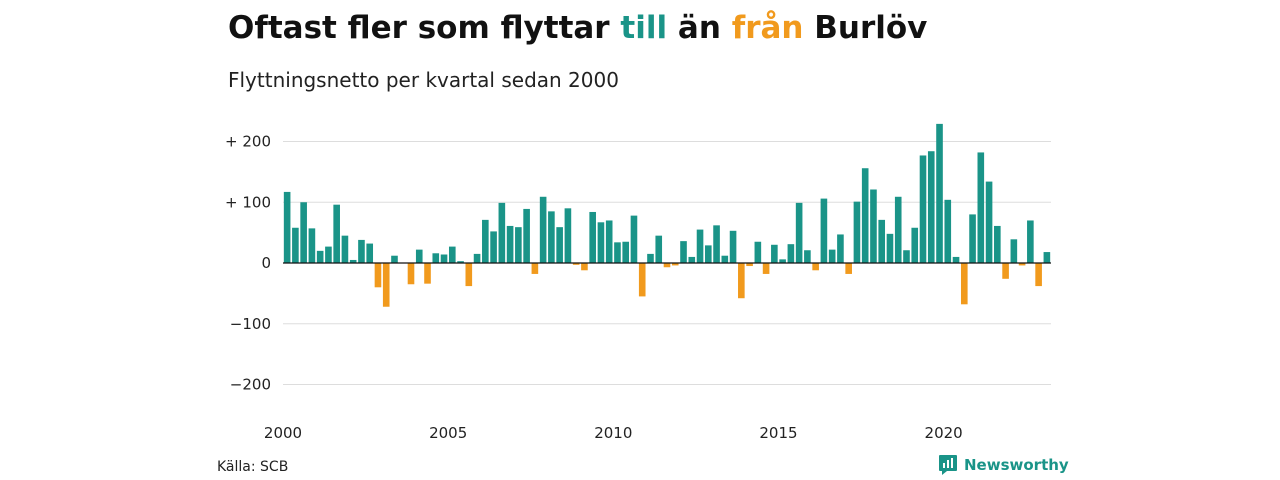 The width and height of the screenshot is (1280, 480). Describe the element at coordinates (448, 432) in the screenshot. I see `x-tick-label: 2005` at that location.